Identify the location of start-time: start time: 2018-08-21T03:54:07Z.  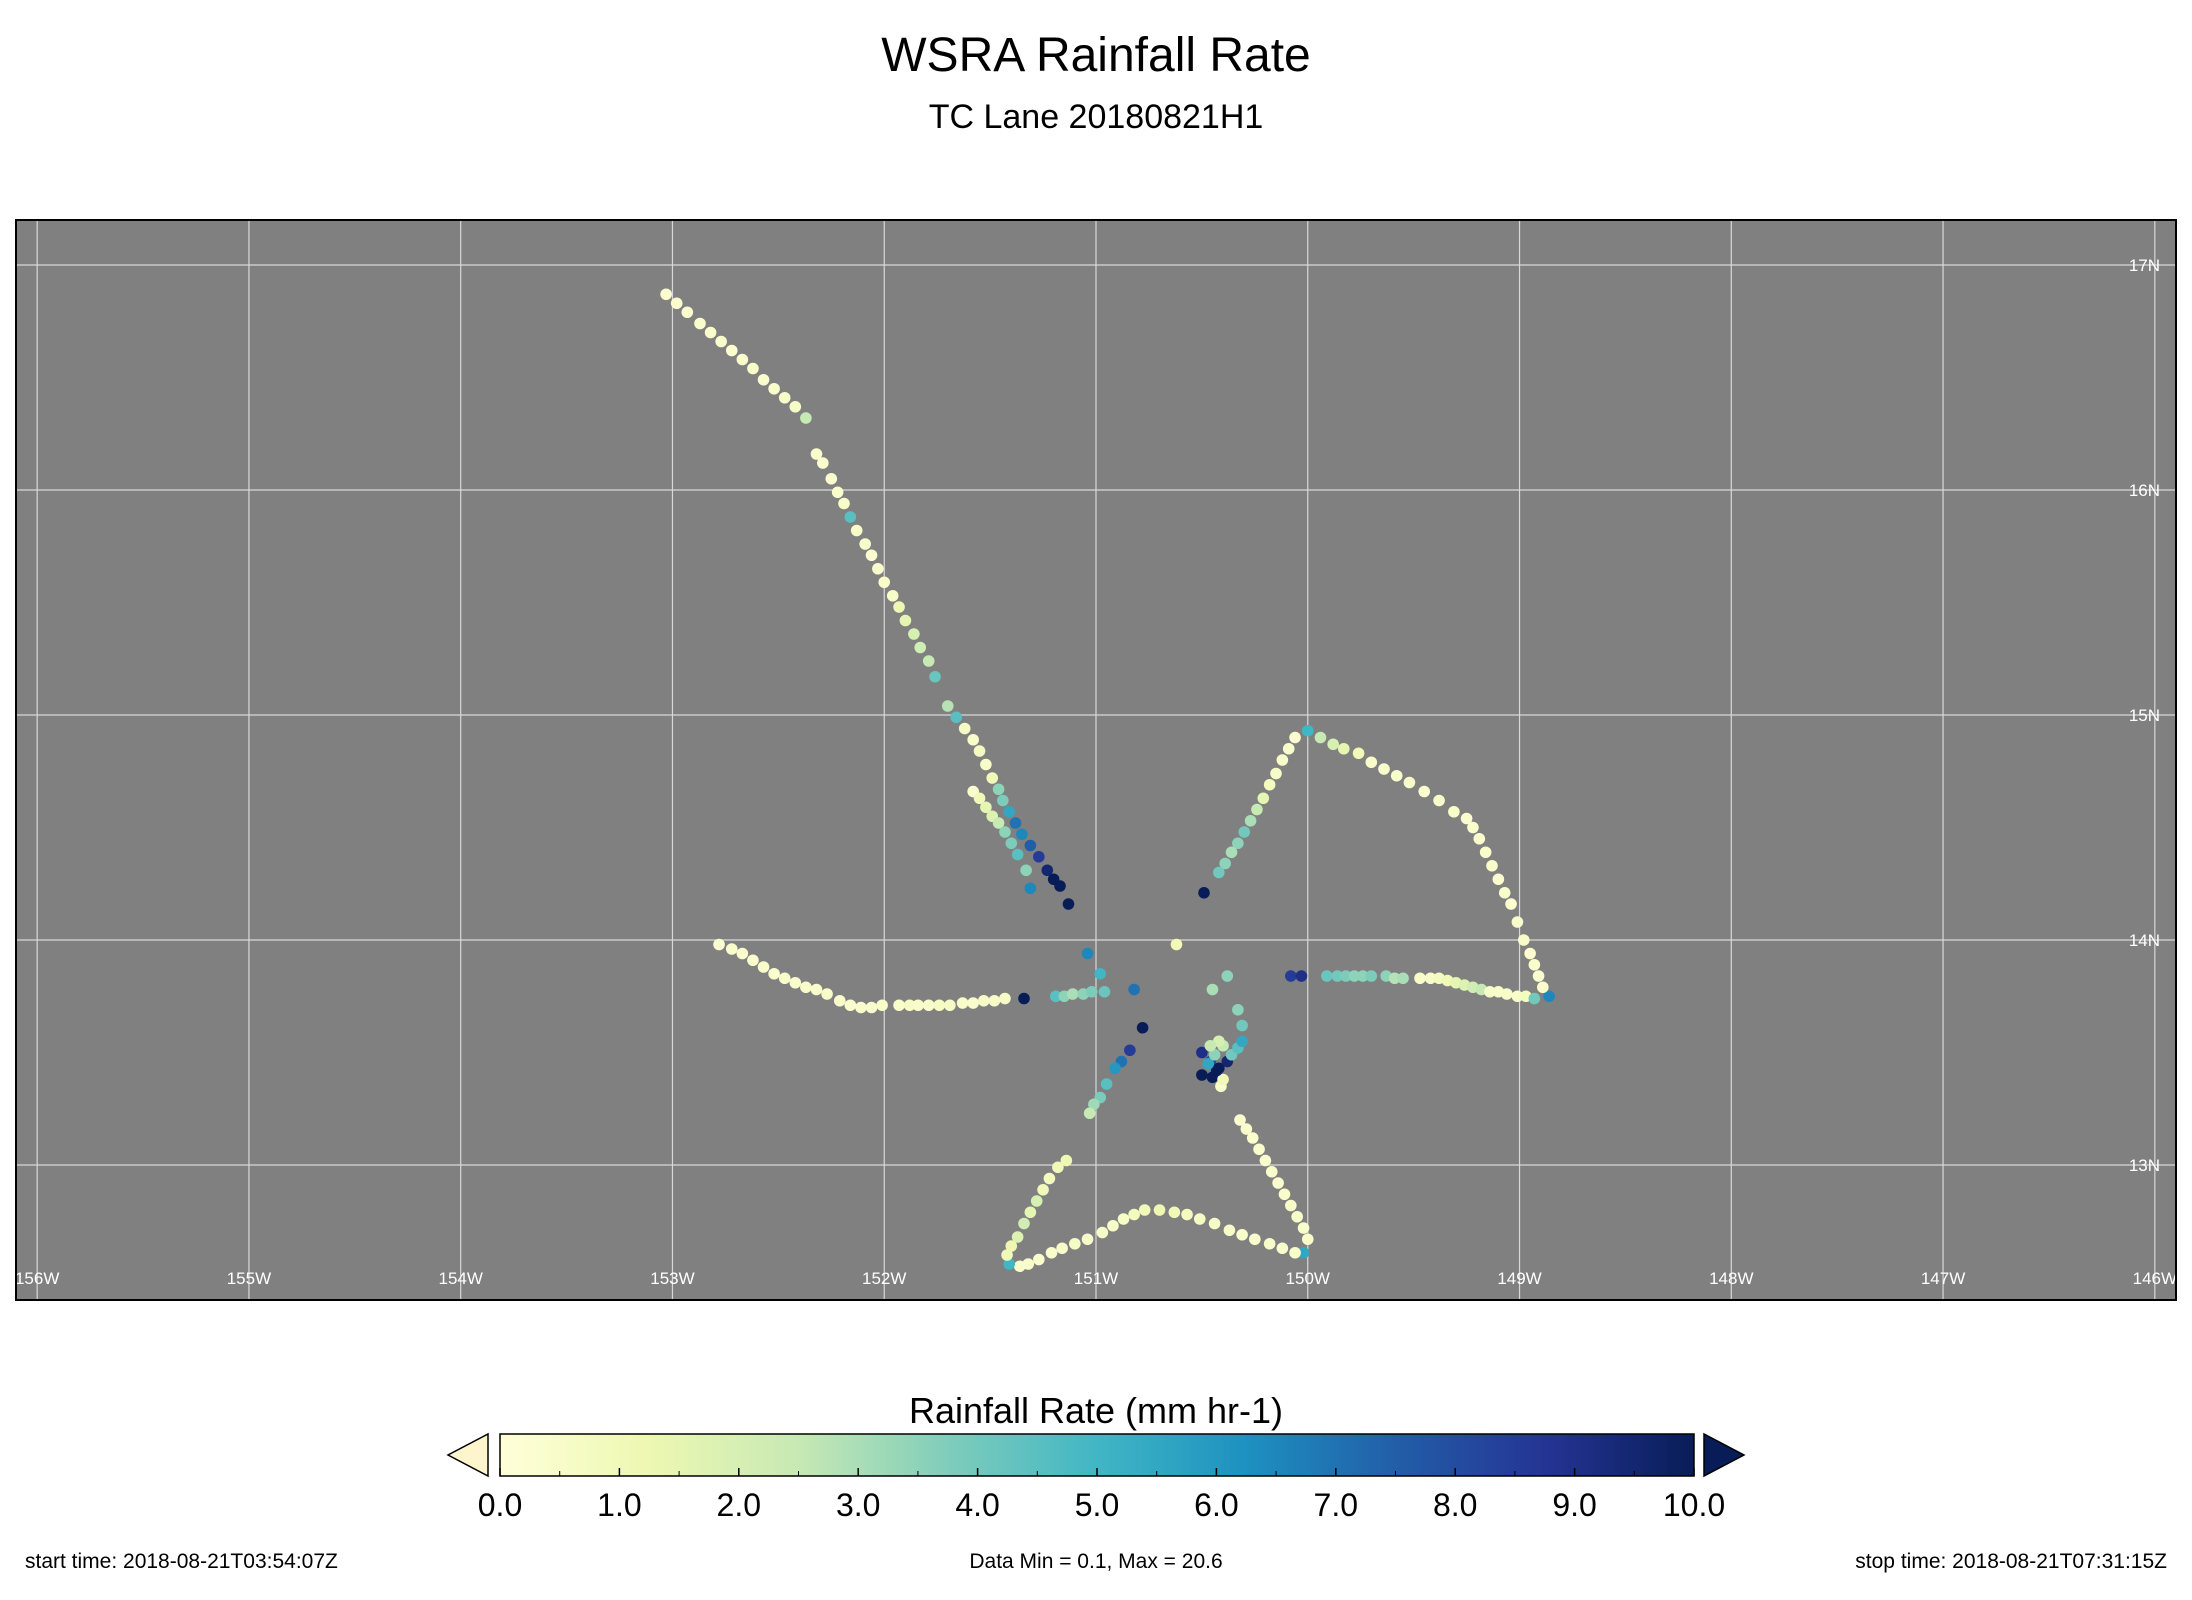
(181, 1561).